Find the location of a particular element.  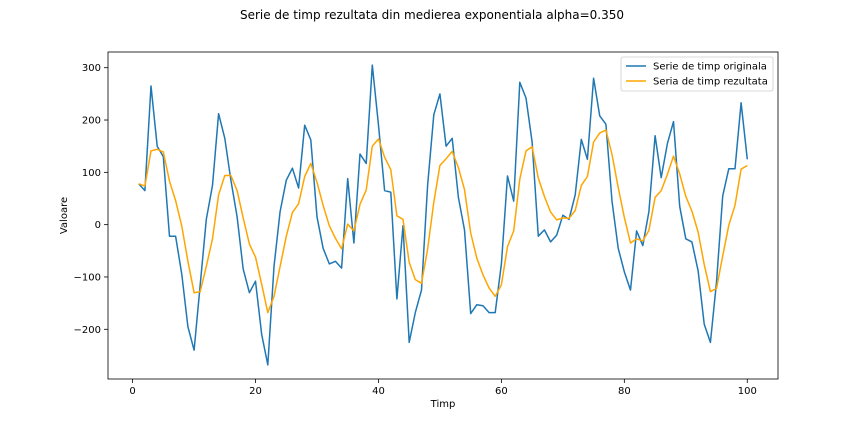

y-tick-label: −200 is located at coordinates (87, 330).